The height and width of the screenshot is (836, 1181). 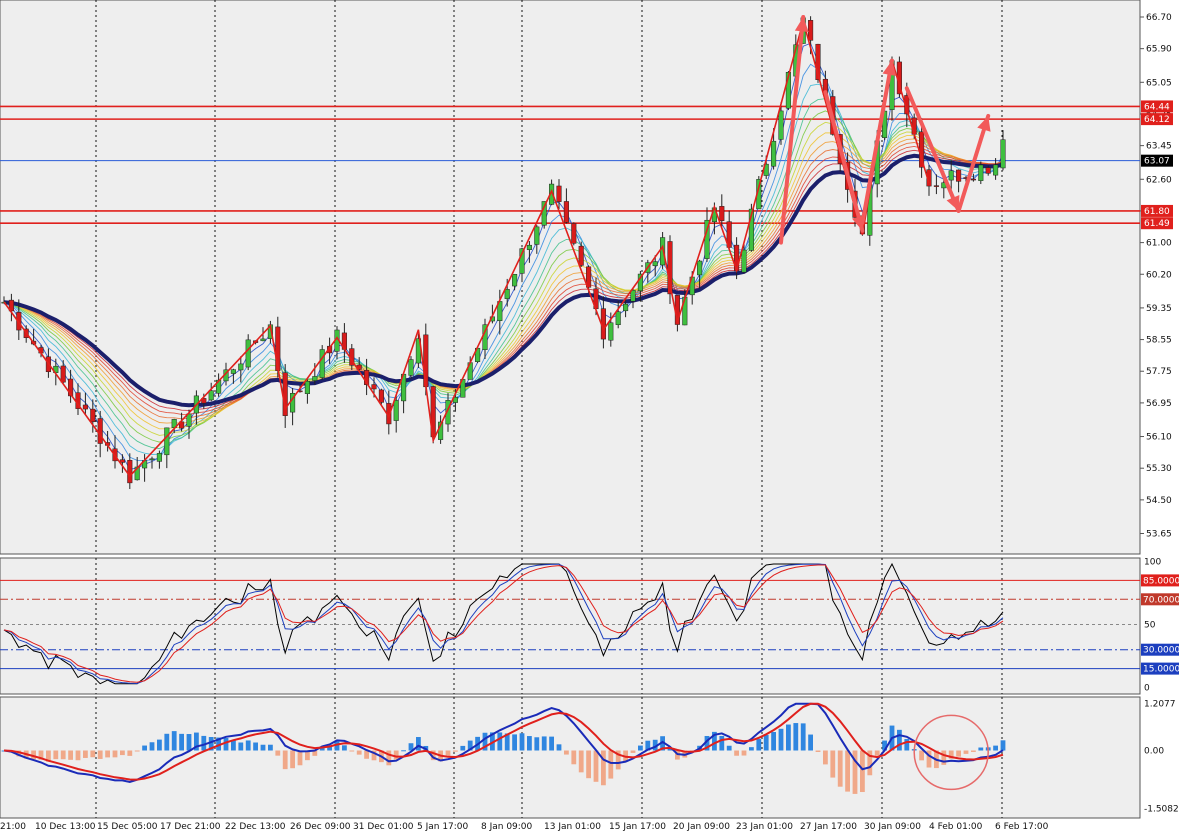 I want to click on x-tick-label: 6 Feb 17:00, so click(x=1022, y=827).